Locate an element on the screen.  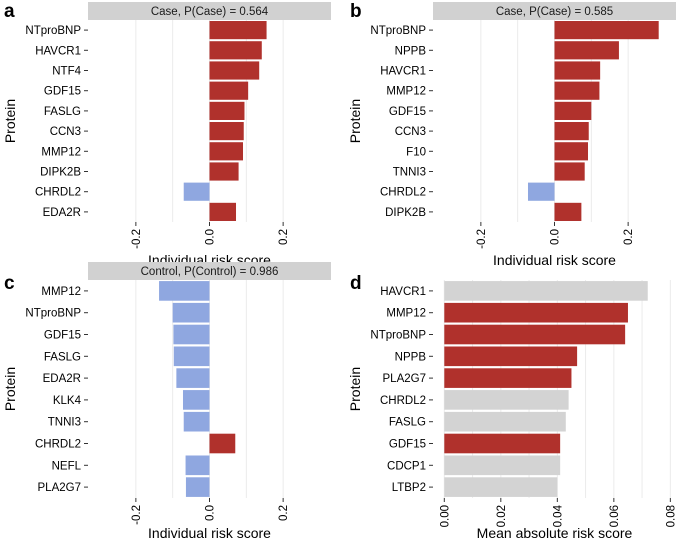
category-label: DIPK2B is located at coordinates (60, 173).